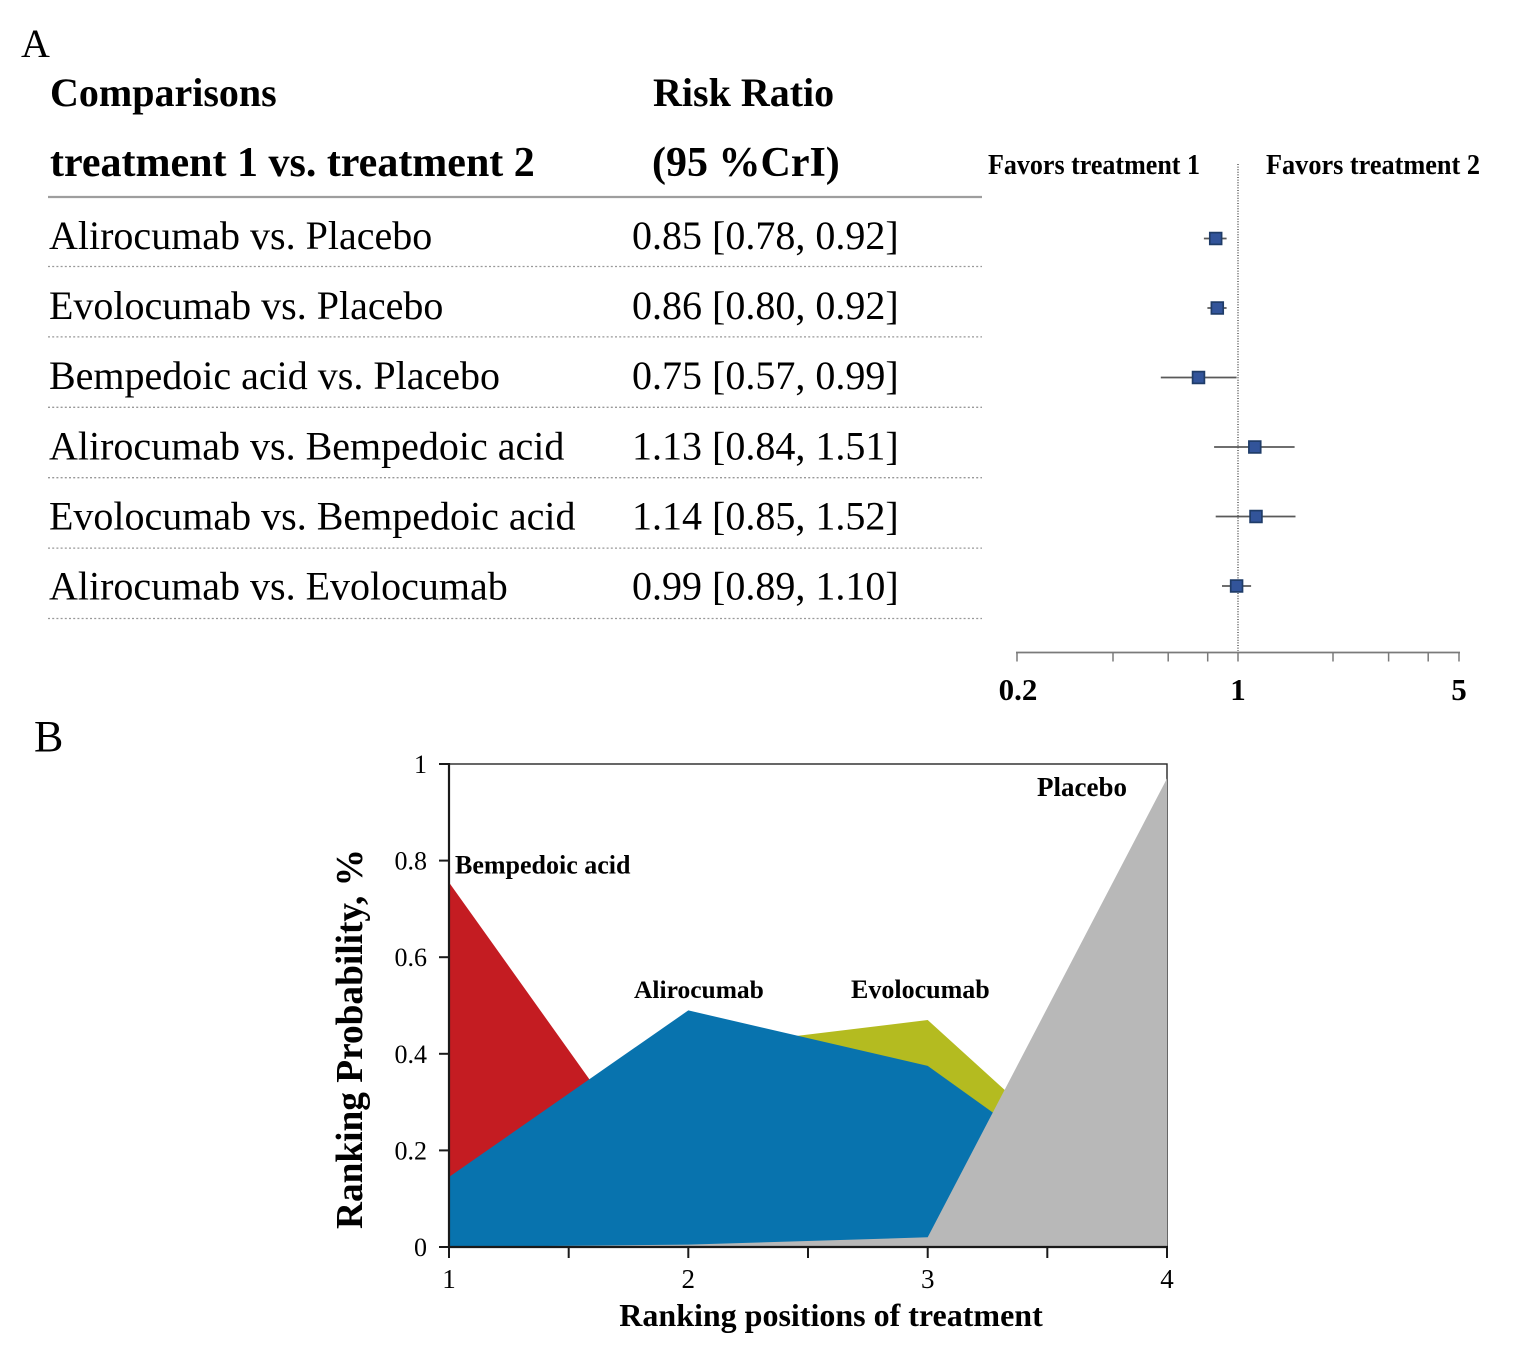  Describe the element at coordinates (420, 1247) in the screenshot. I see `svg-text: 0` at that location.